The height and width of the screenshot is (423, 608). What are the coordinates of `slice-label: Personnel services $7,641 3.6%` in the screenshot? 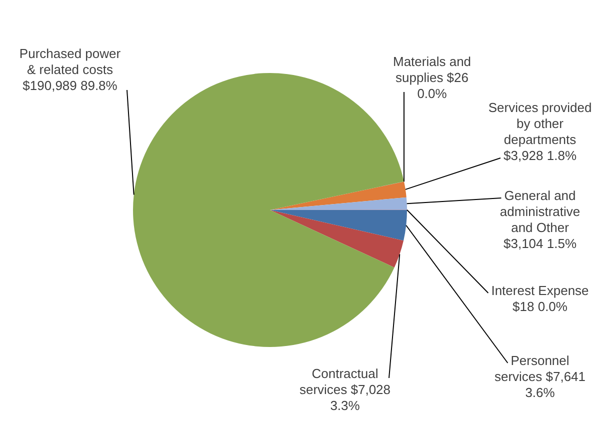 It's located at (540, 376).